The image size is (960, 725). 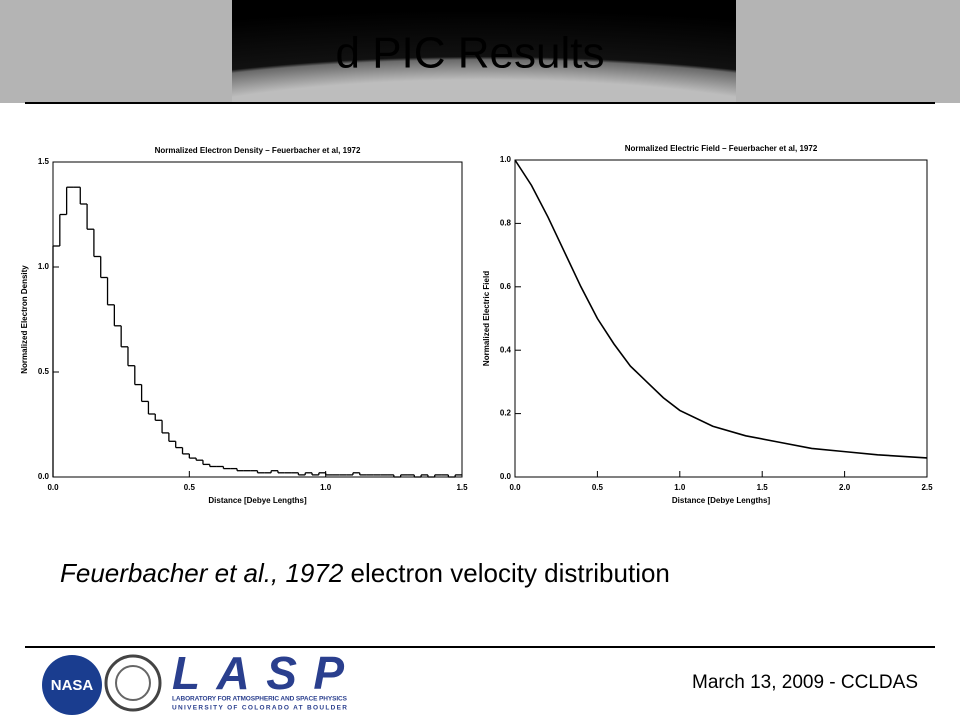 I want to click on cu-seal-inner, so click(x=133, y=683).